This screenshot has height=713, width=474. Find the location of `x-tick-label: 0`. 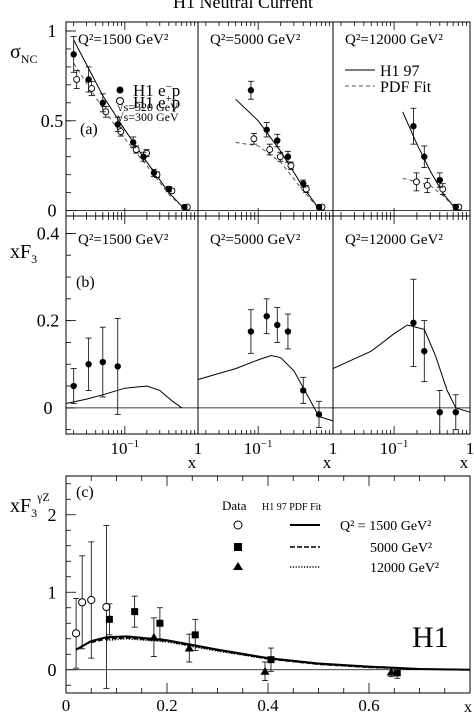

x-tick-label: 0 is located at coordinates (66, 704).